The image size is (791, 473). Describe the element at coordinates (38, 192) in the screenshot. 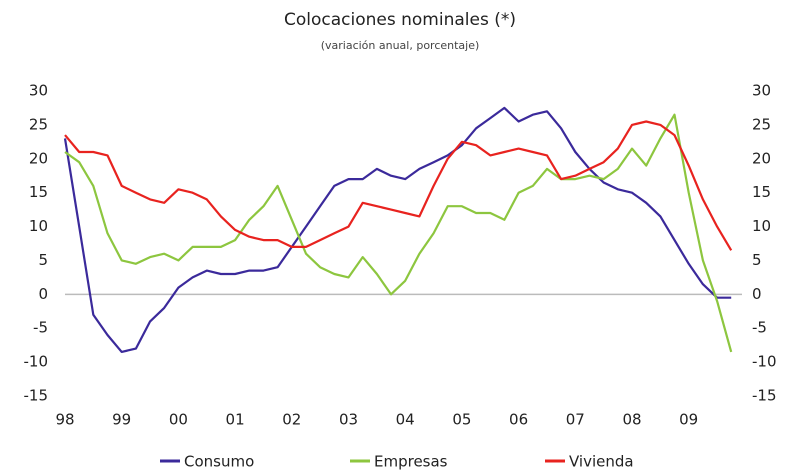

I see `y-tick-label: 15` at that location.